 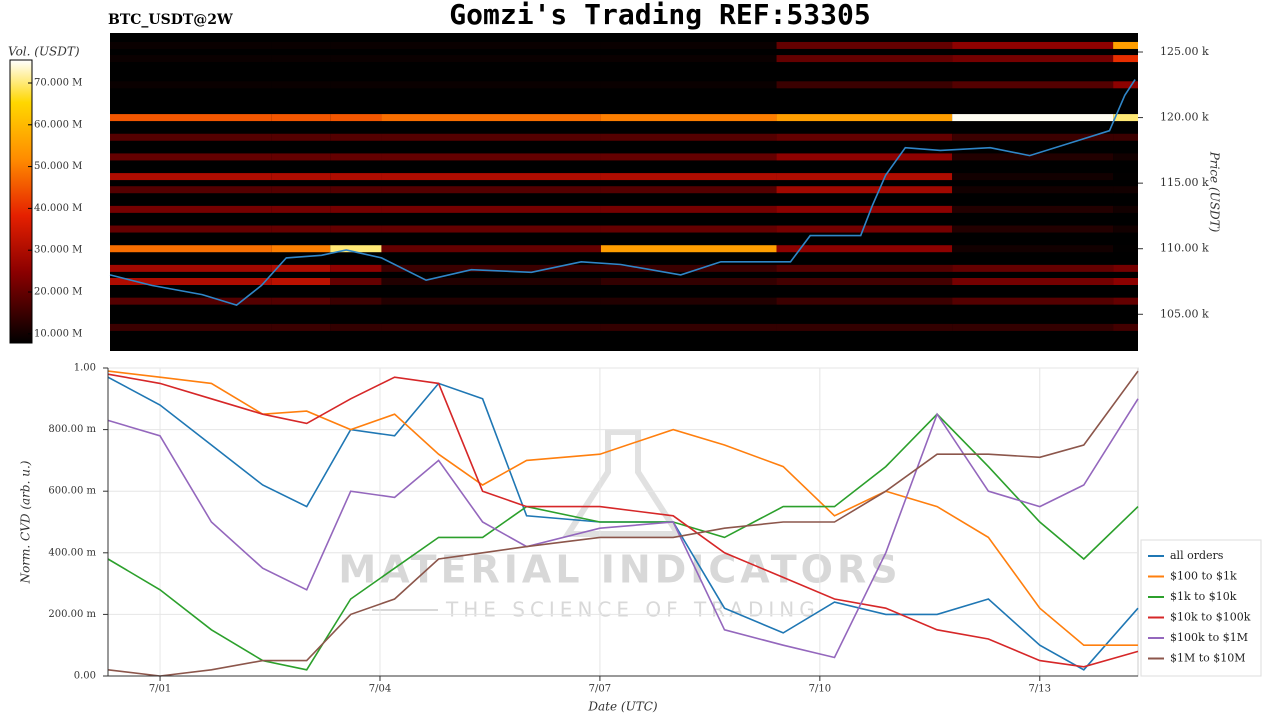 I want to click on legend-label: $1M to $10M, so click(x=1208, y=658).